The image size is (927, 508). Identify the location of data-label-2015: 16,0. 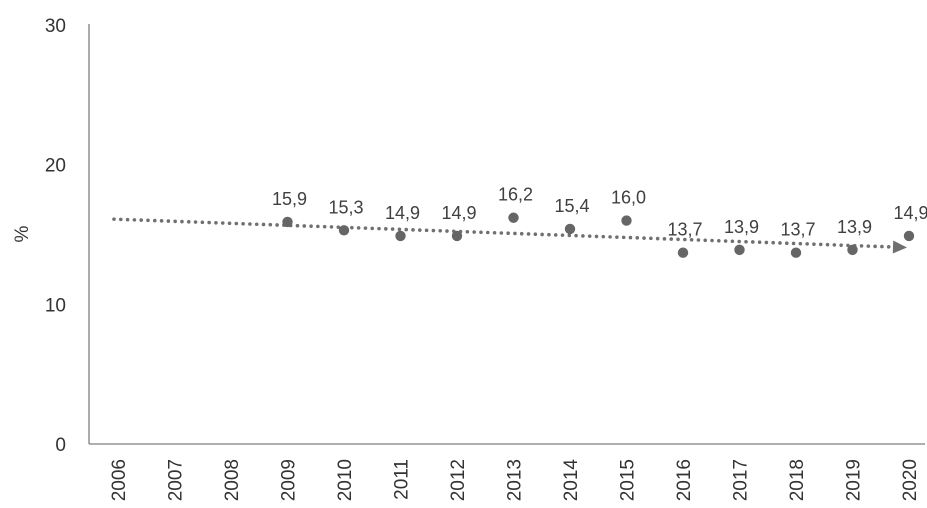
(628, 198).